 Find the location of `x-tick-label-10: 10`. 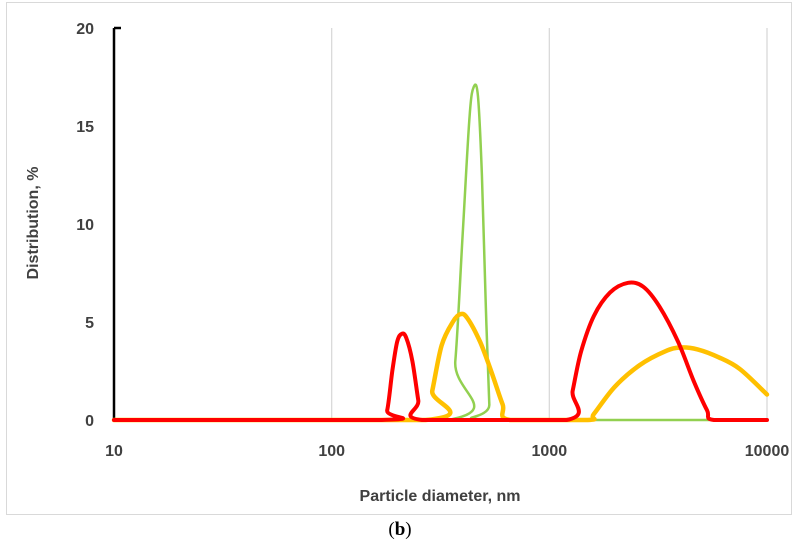

x-tick-label-10: 10 is located at coordinates (114, 451).